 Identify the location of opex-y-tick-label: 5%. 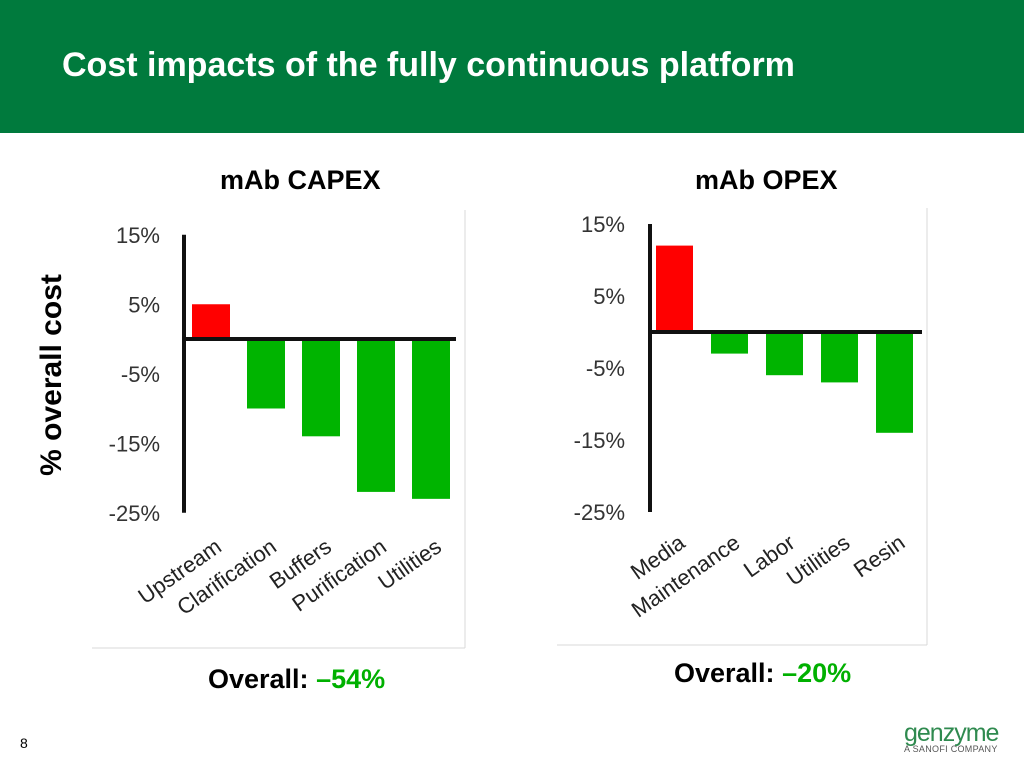
(609, 296).